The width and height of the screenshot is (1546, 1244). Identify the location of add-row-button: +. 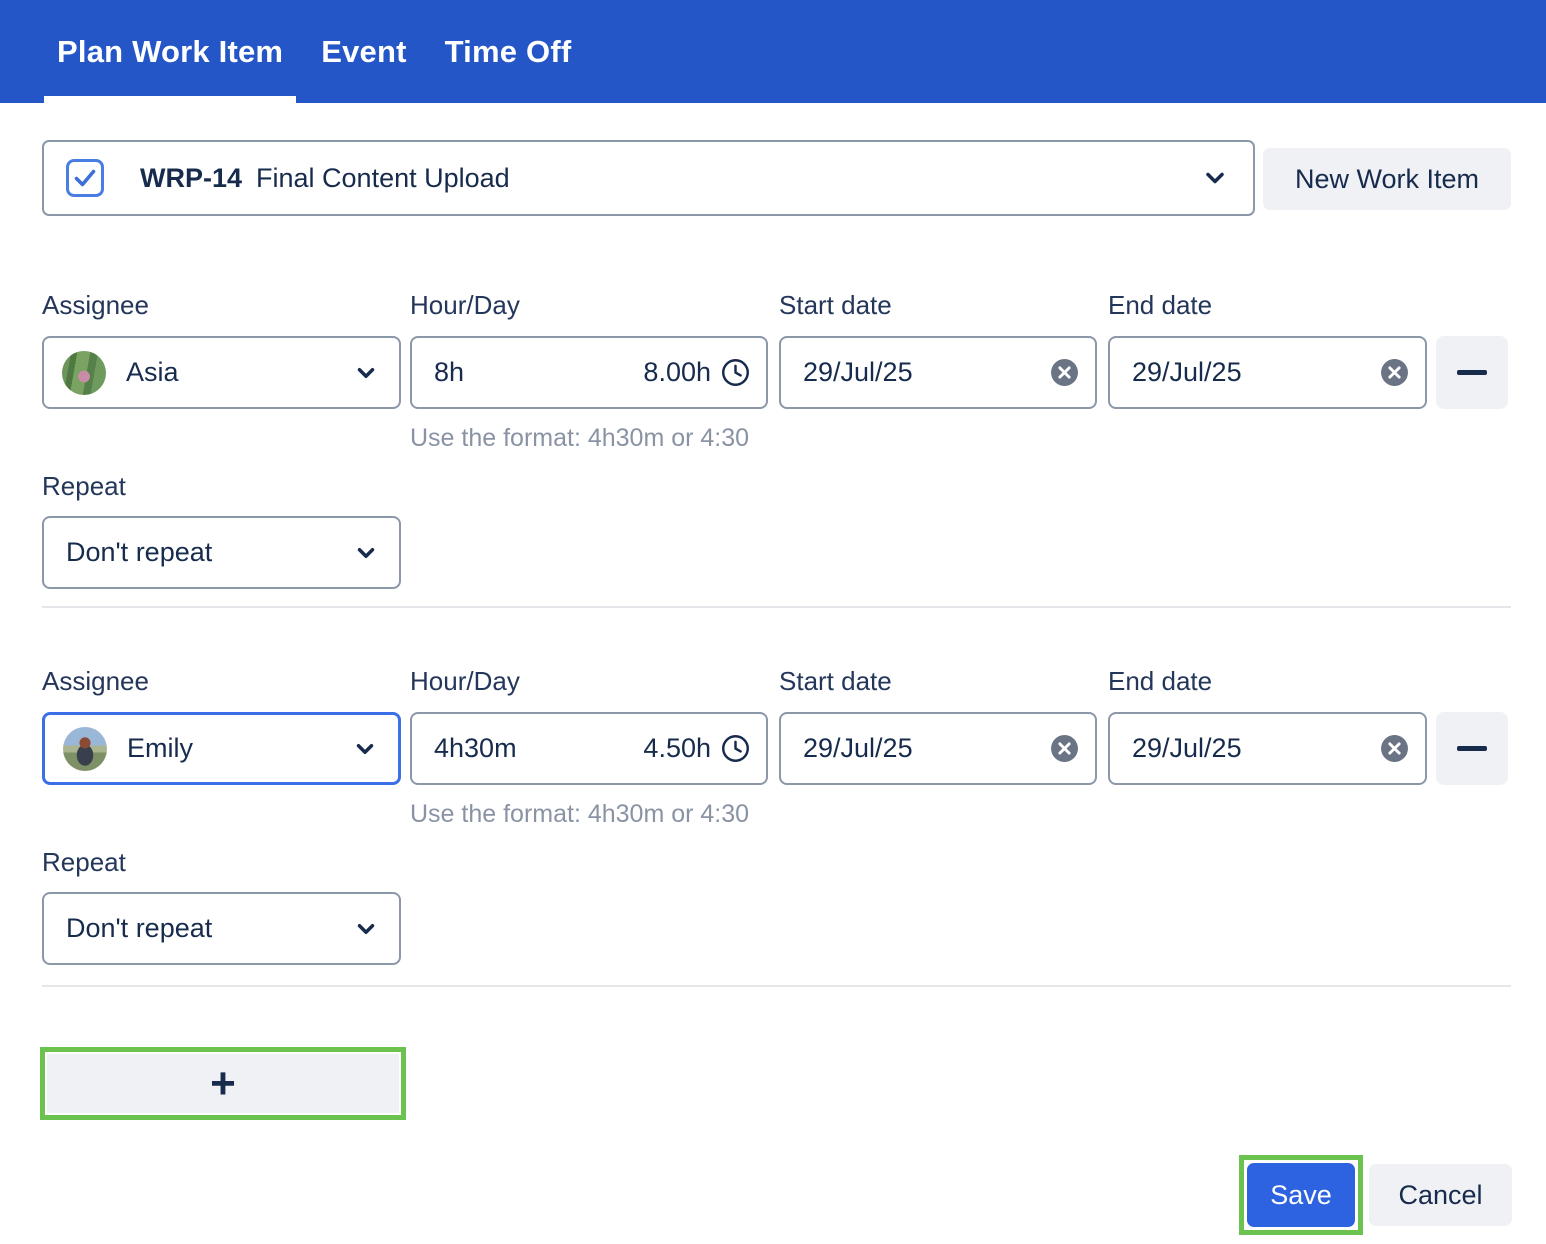
(223, 1083).